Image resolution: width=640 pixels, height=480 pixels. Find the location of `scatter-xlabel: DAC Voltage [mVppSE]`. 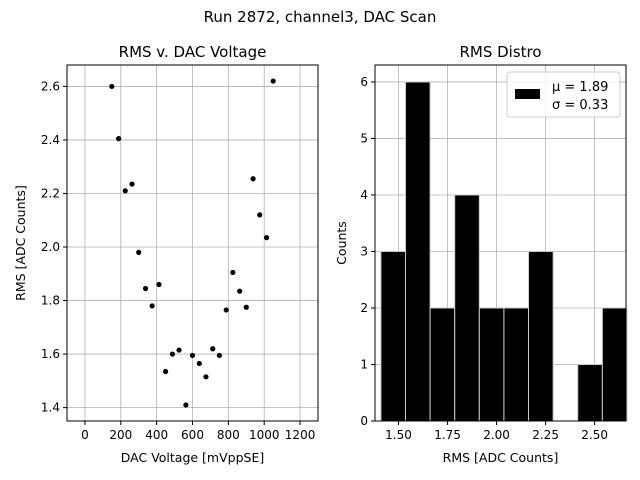

scatter-xlabel: DAC Voltage [mVppSE] is located at coordinates (192, 457).